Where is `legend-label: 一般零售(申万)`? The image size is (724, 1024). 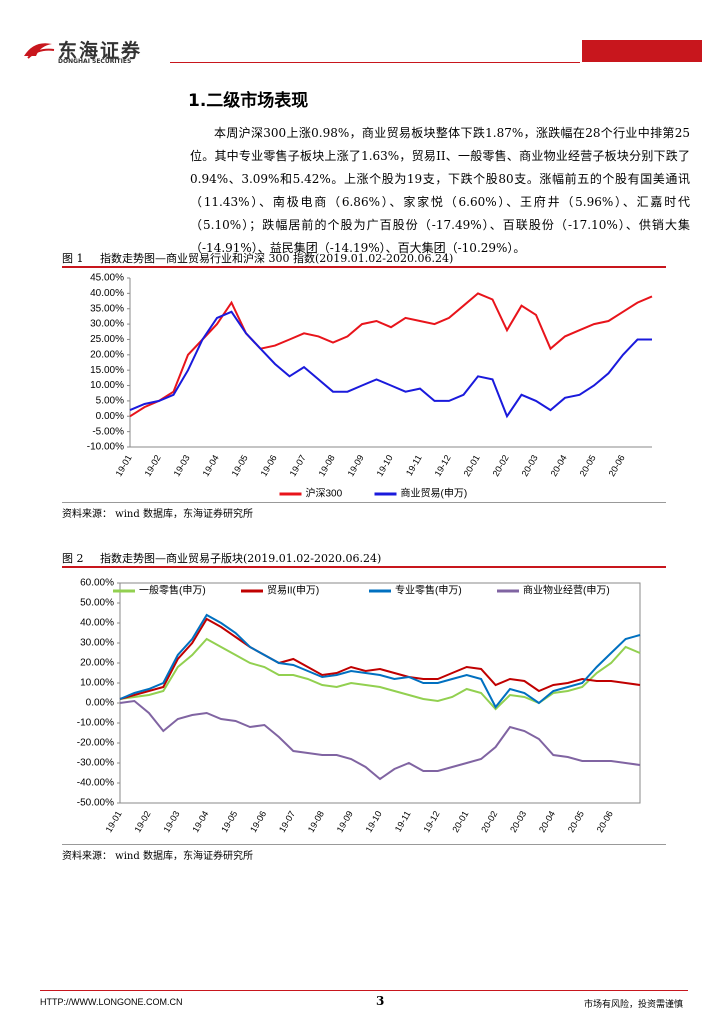
legend-label: 一般零售(申万) is located at coordinates (172, 590).